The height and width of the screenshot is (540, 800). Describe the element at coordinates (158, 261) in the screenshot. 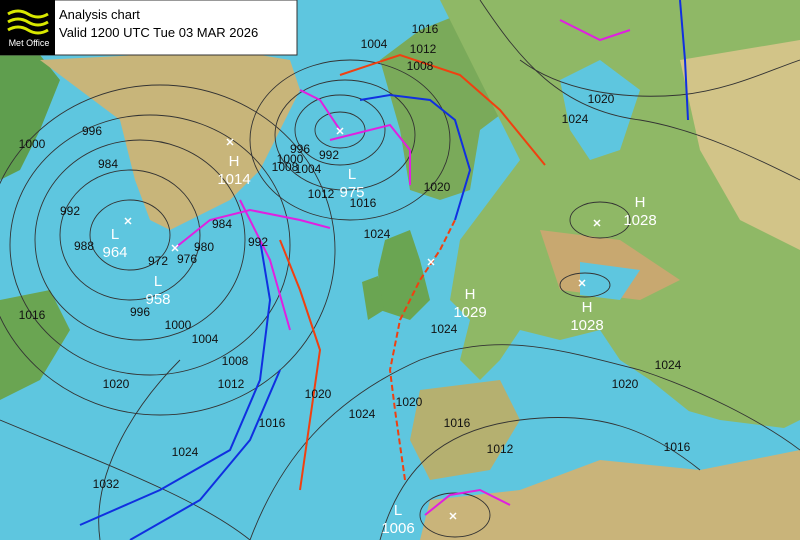

I see `isobar-label: 972` at that location.